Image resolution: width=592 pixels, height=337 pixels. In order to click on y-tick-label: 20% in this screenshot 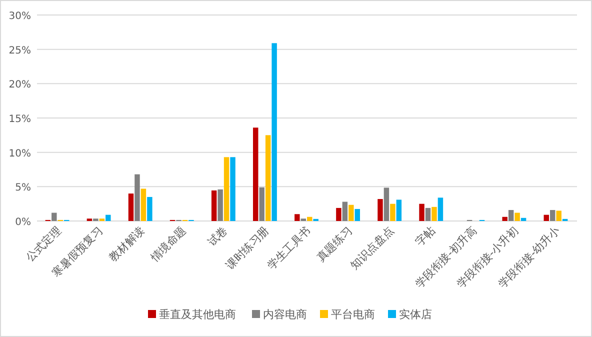, I will do `click(19, 85)`.